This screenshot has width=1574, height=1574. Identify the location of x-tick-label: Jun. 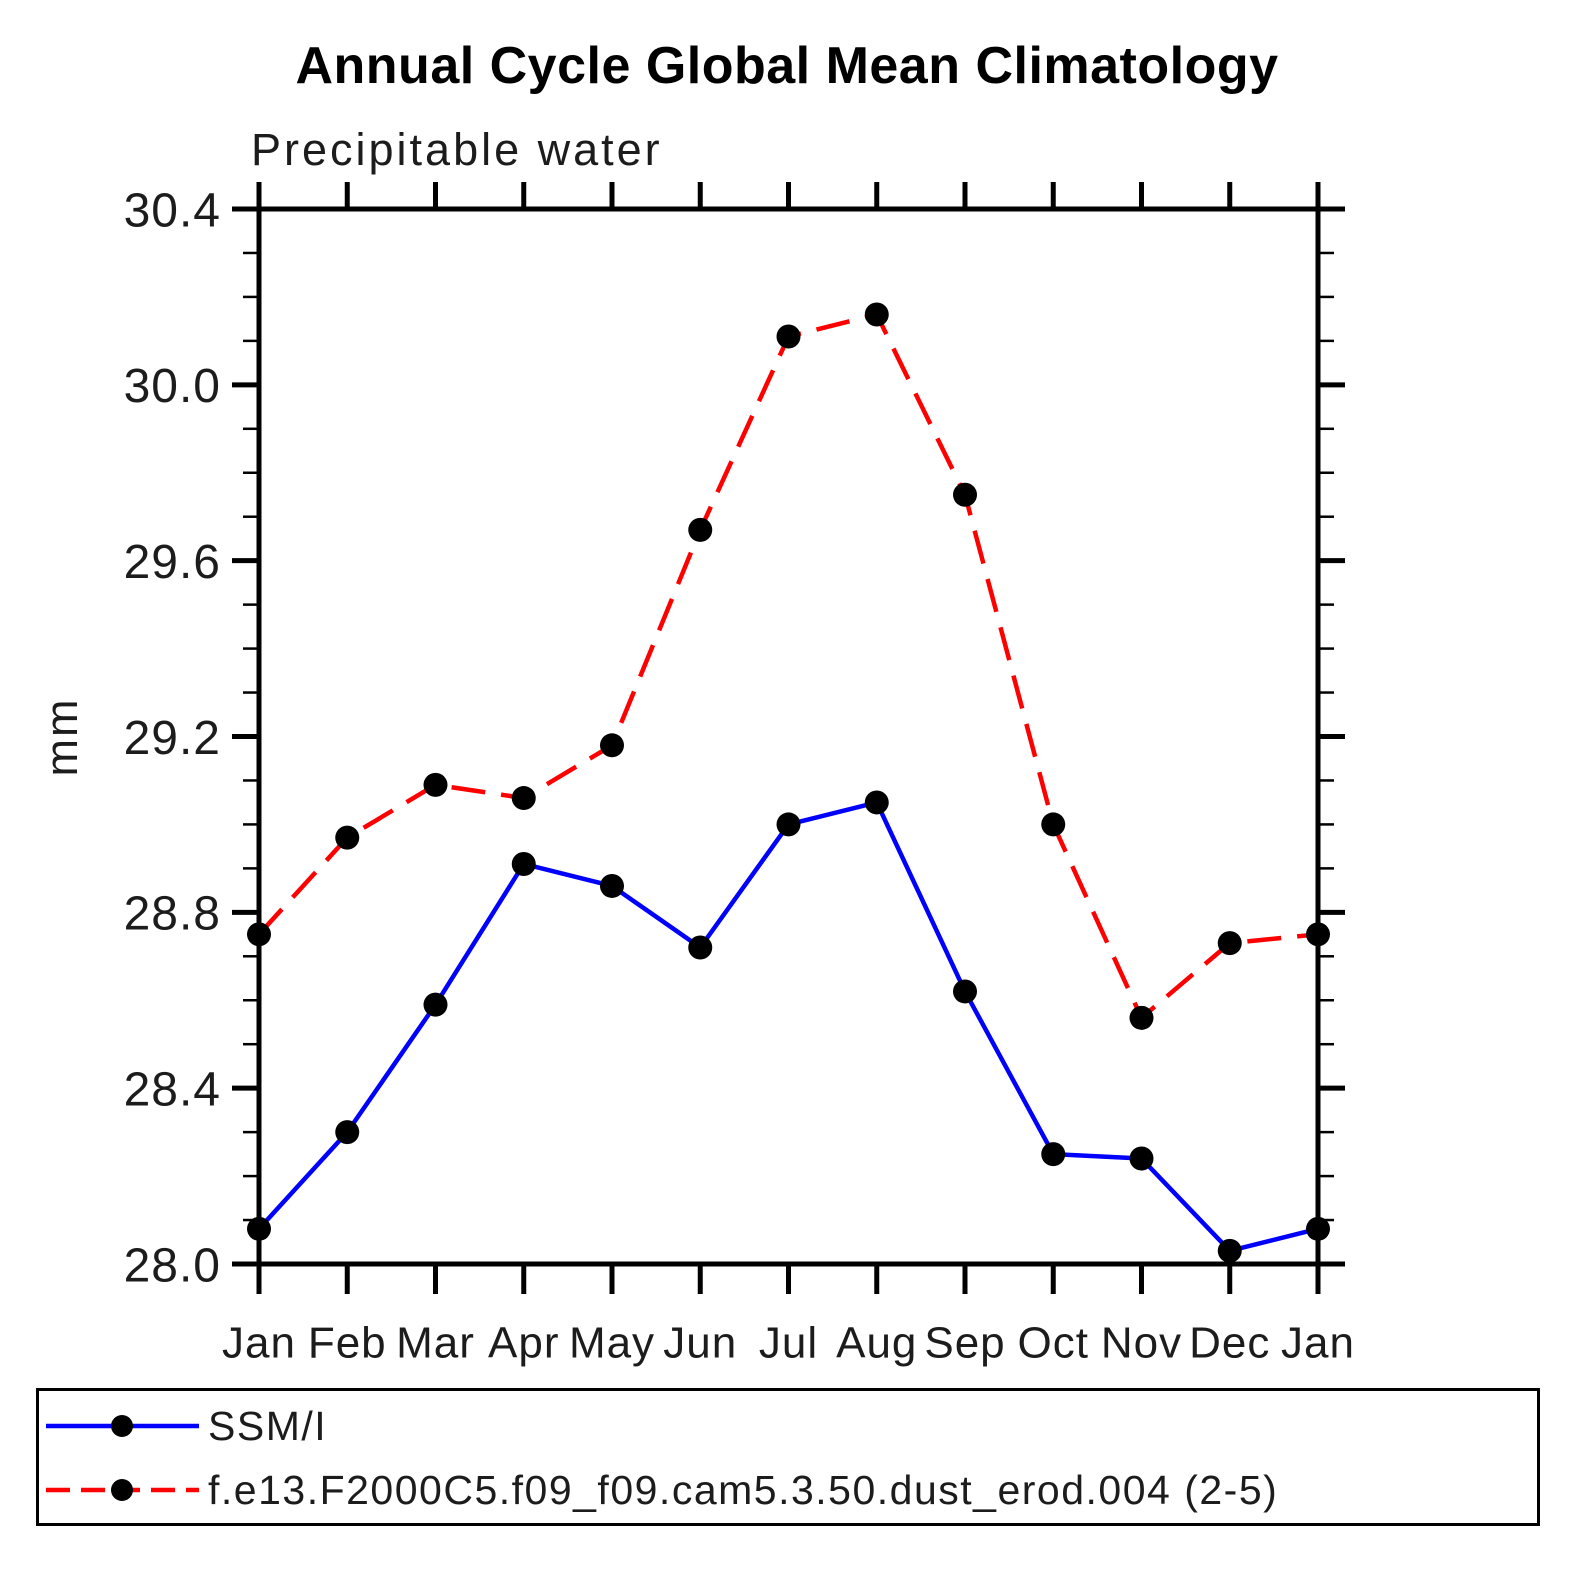
(700, 1343).